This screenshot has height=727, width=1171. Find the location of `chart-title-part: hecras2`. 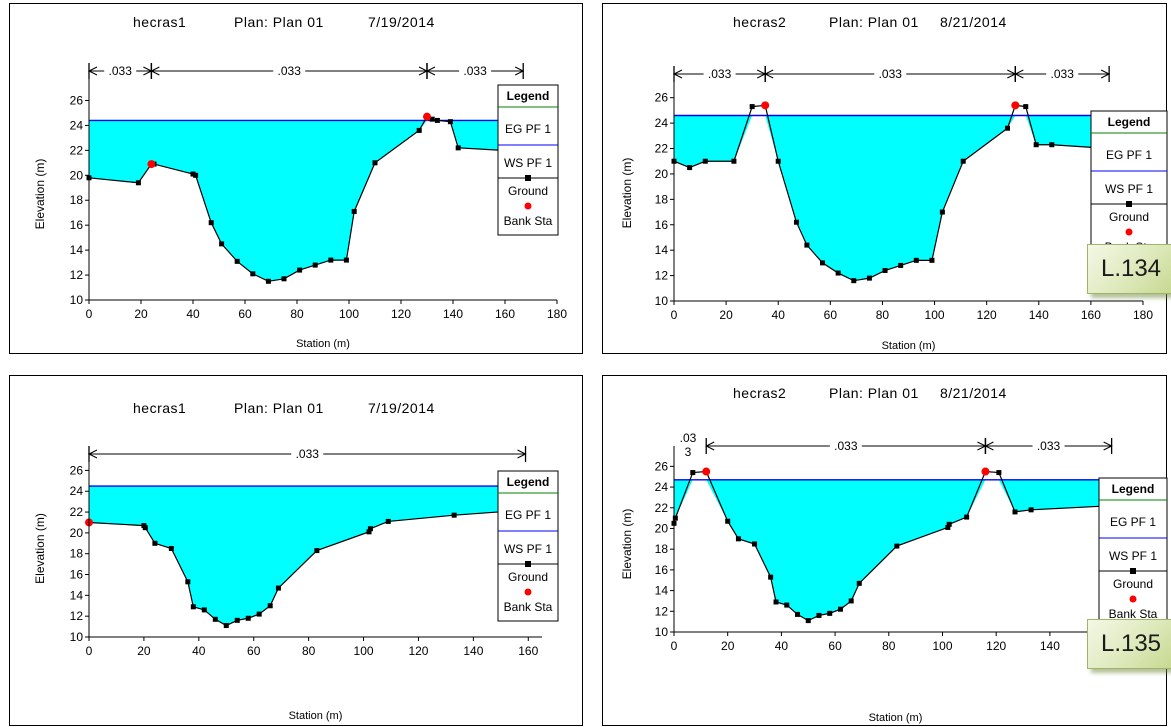

chart-title-part: hecras2 is located at coordinates (759, 393).